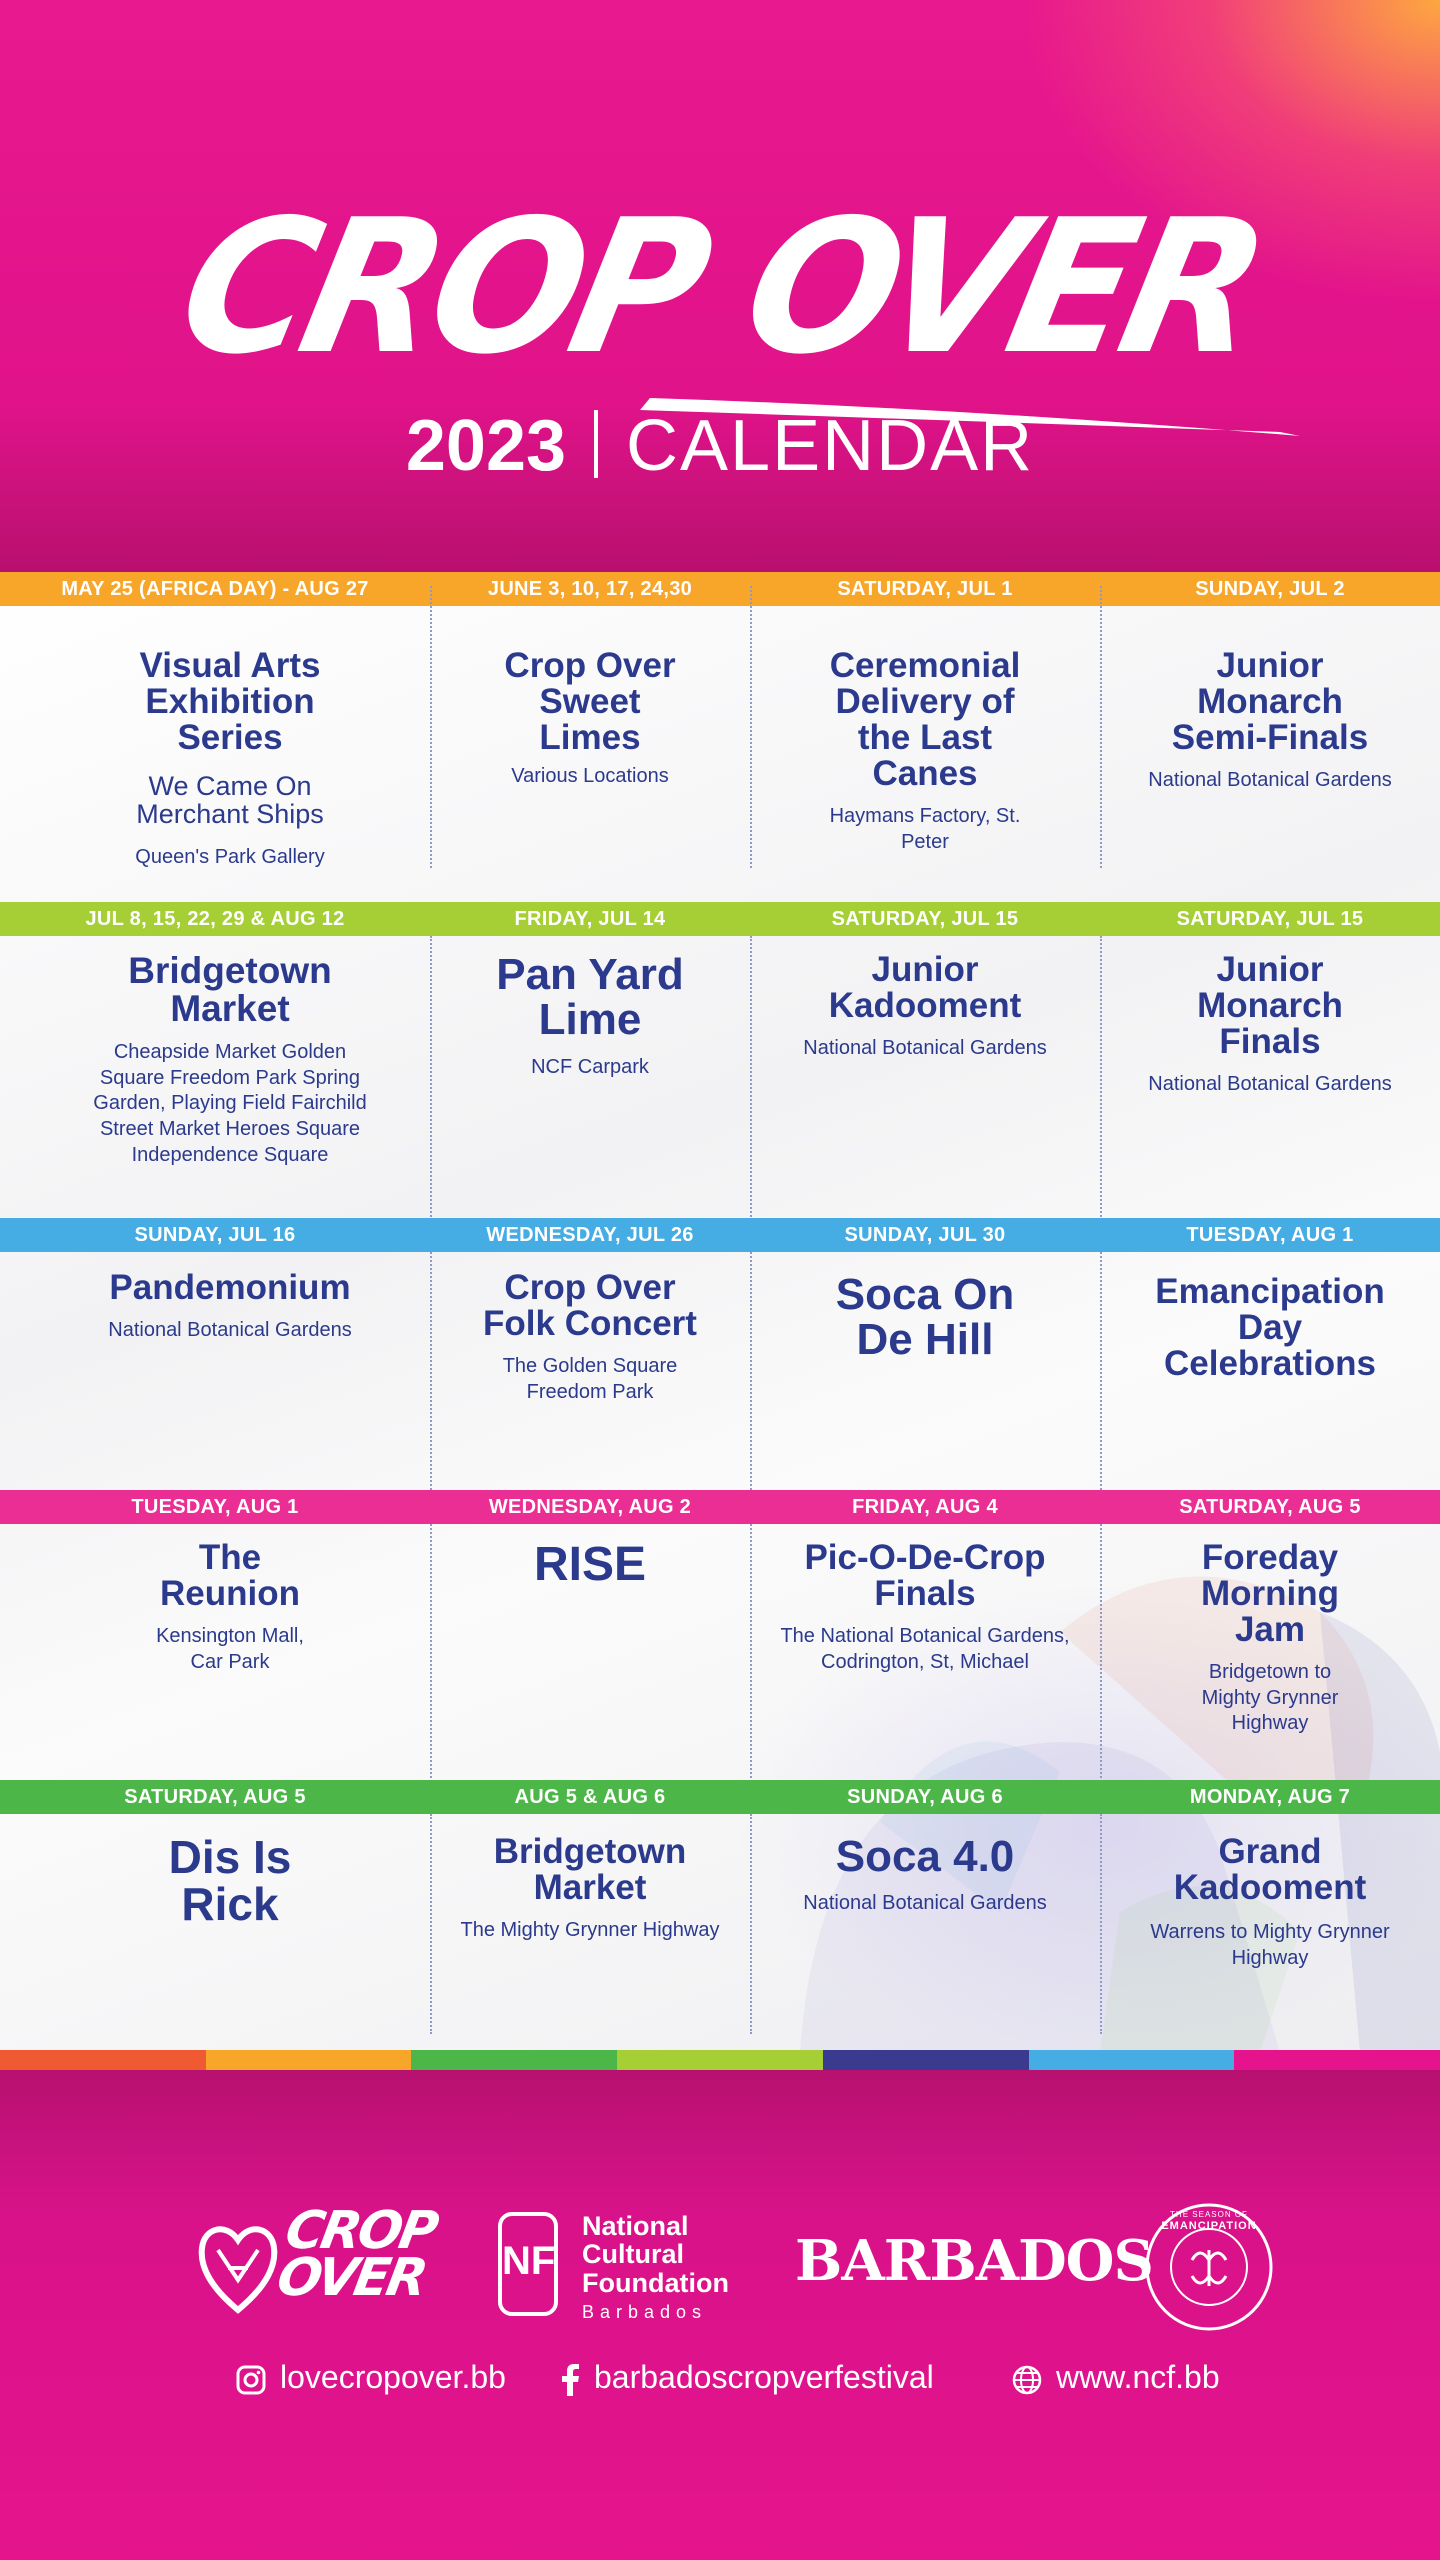 The height and width of the screenshot is (2560, 1440). What do you see at coordinates (1027, 2379) in the screenshot?
I see `globe-icon` at bounding box center [1027, 2379].